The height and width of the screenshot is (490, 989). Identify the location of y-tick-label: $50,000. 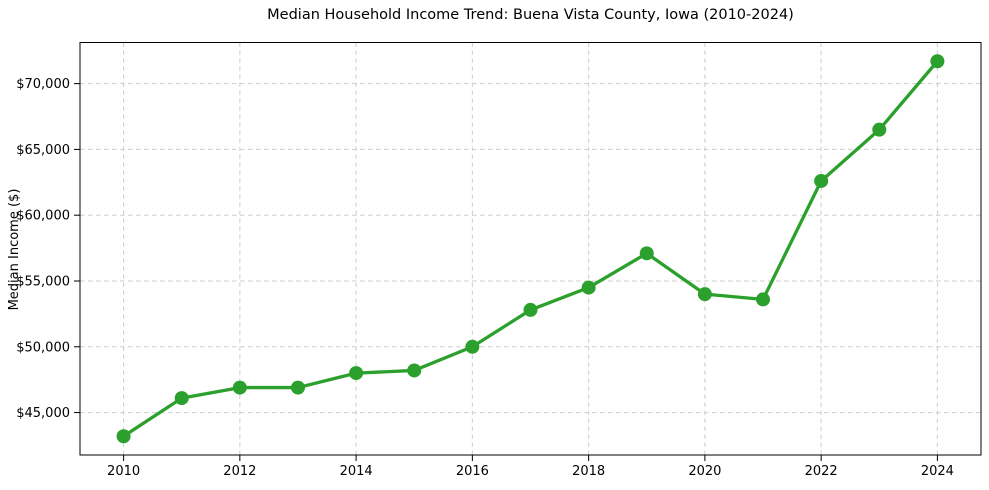
(43, 347).